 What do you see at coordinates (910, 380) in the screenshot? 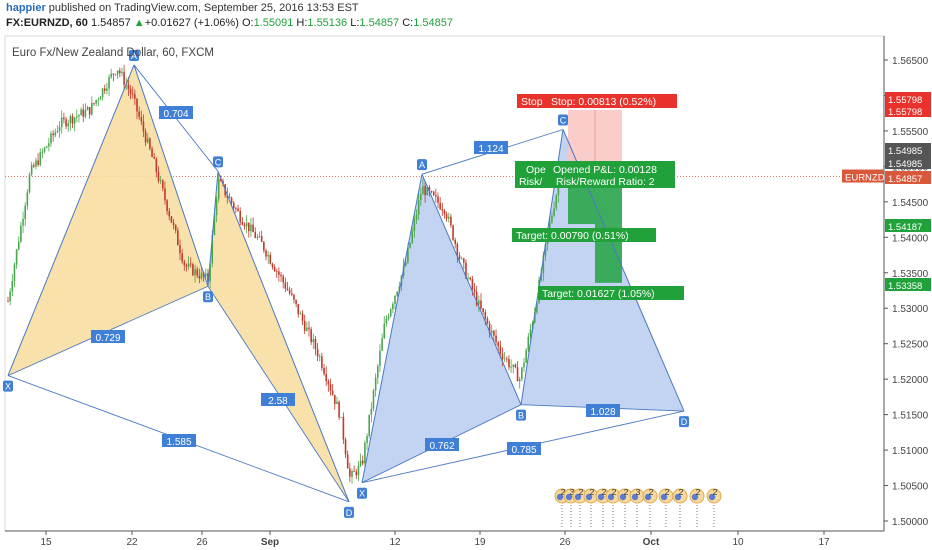
I see `price-tick-label: 1.52000` at bounding box center [910, 380].